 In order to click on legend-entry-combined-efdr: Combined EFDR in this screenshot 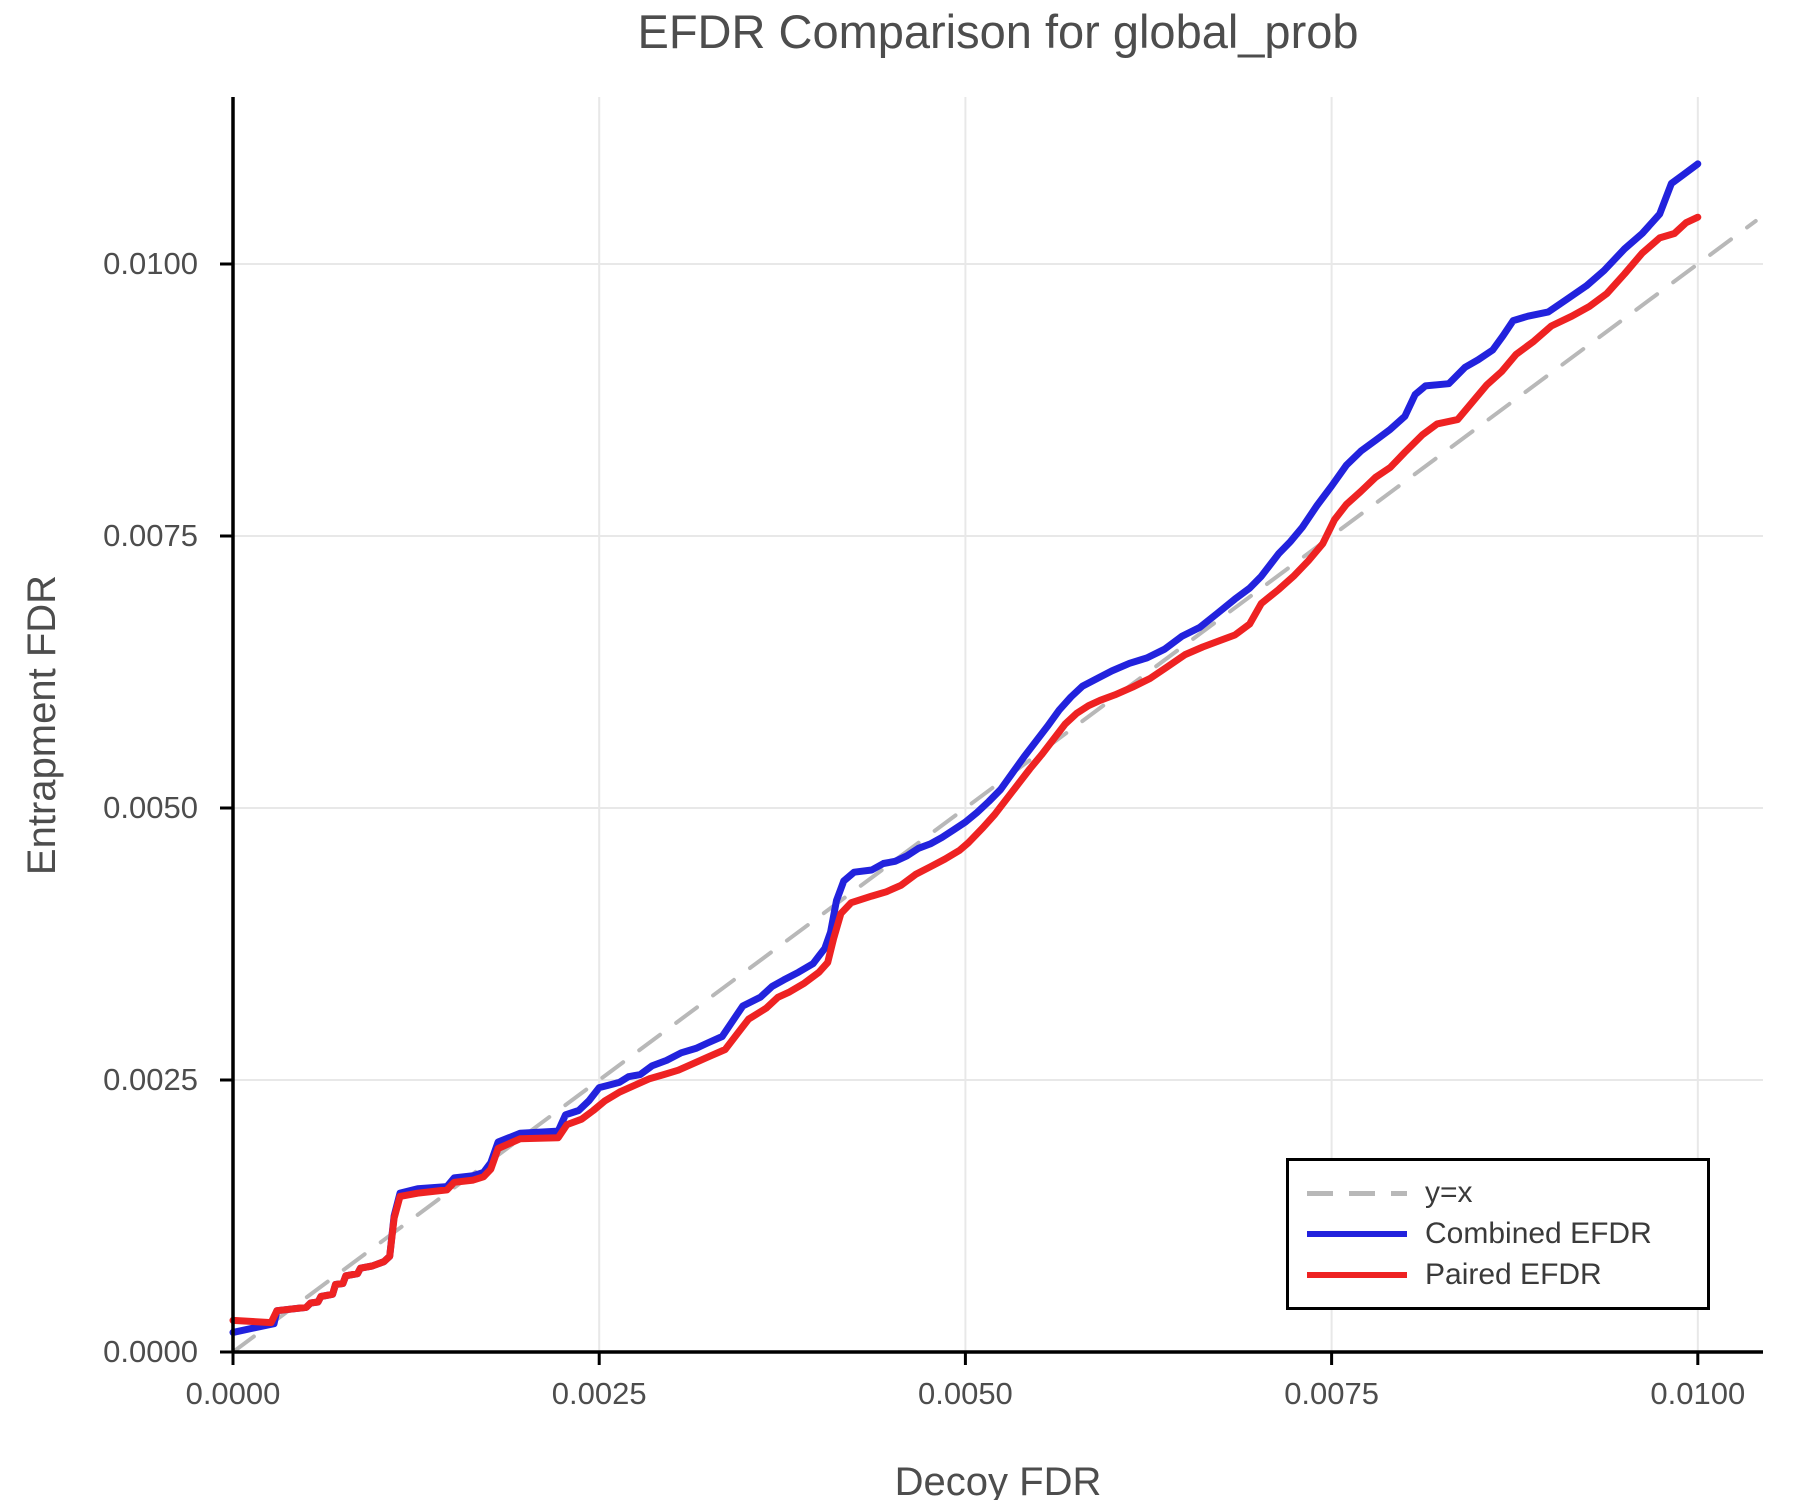, I will do `click(1498, 1234)`.